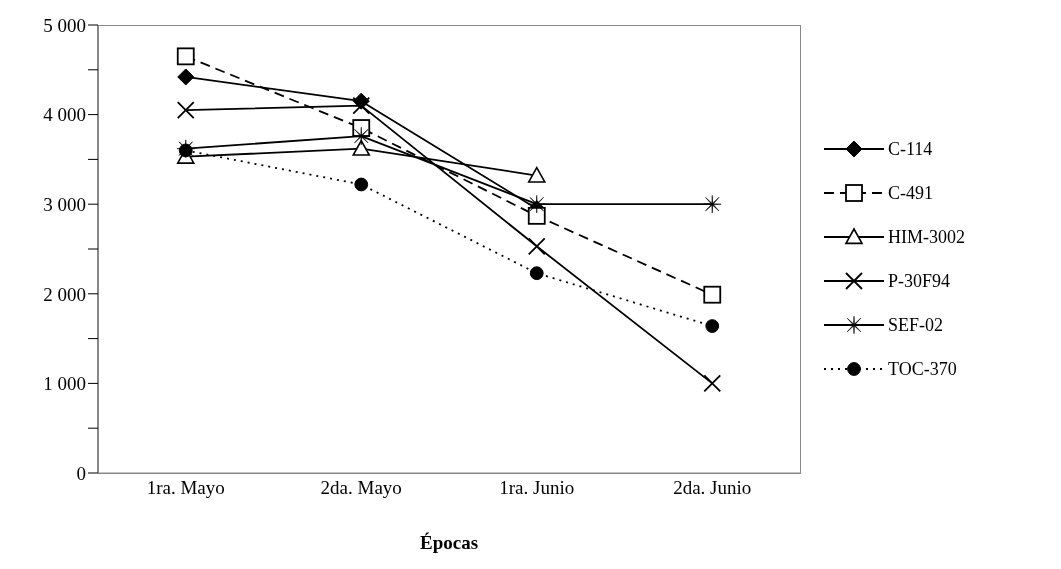 This screenshot has height=569, width=1061. Describe the element at coordinates (537, 488) in the screenshot. I see `x-tick-label: 1ra. Junio` at that location.